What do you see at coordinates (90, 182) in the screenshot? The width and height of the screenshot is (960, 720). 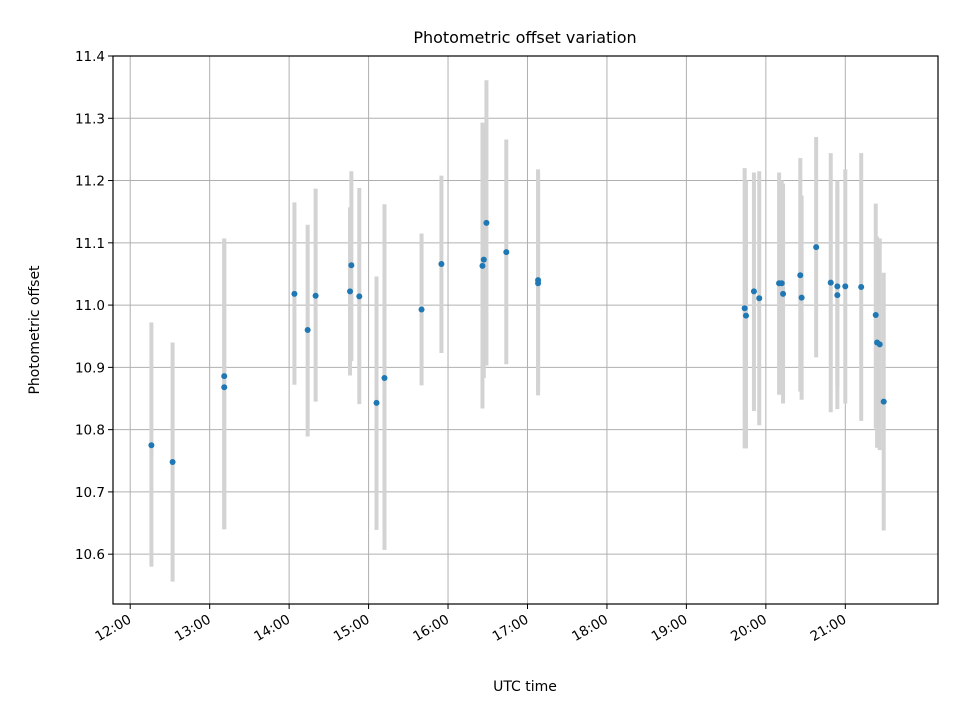 I see `y-tick-label: 11.2` at bounding box center [90, 182].